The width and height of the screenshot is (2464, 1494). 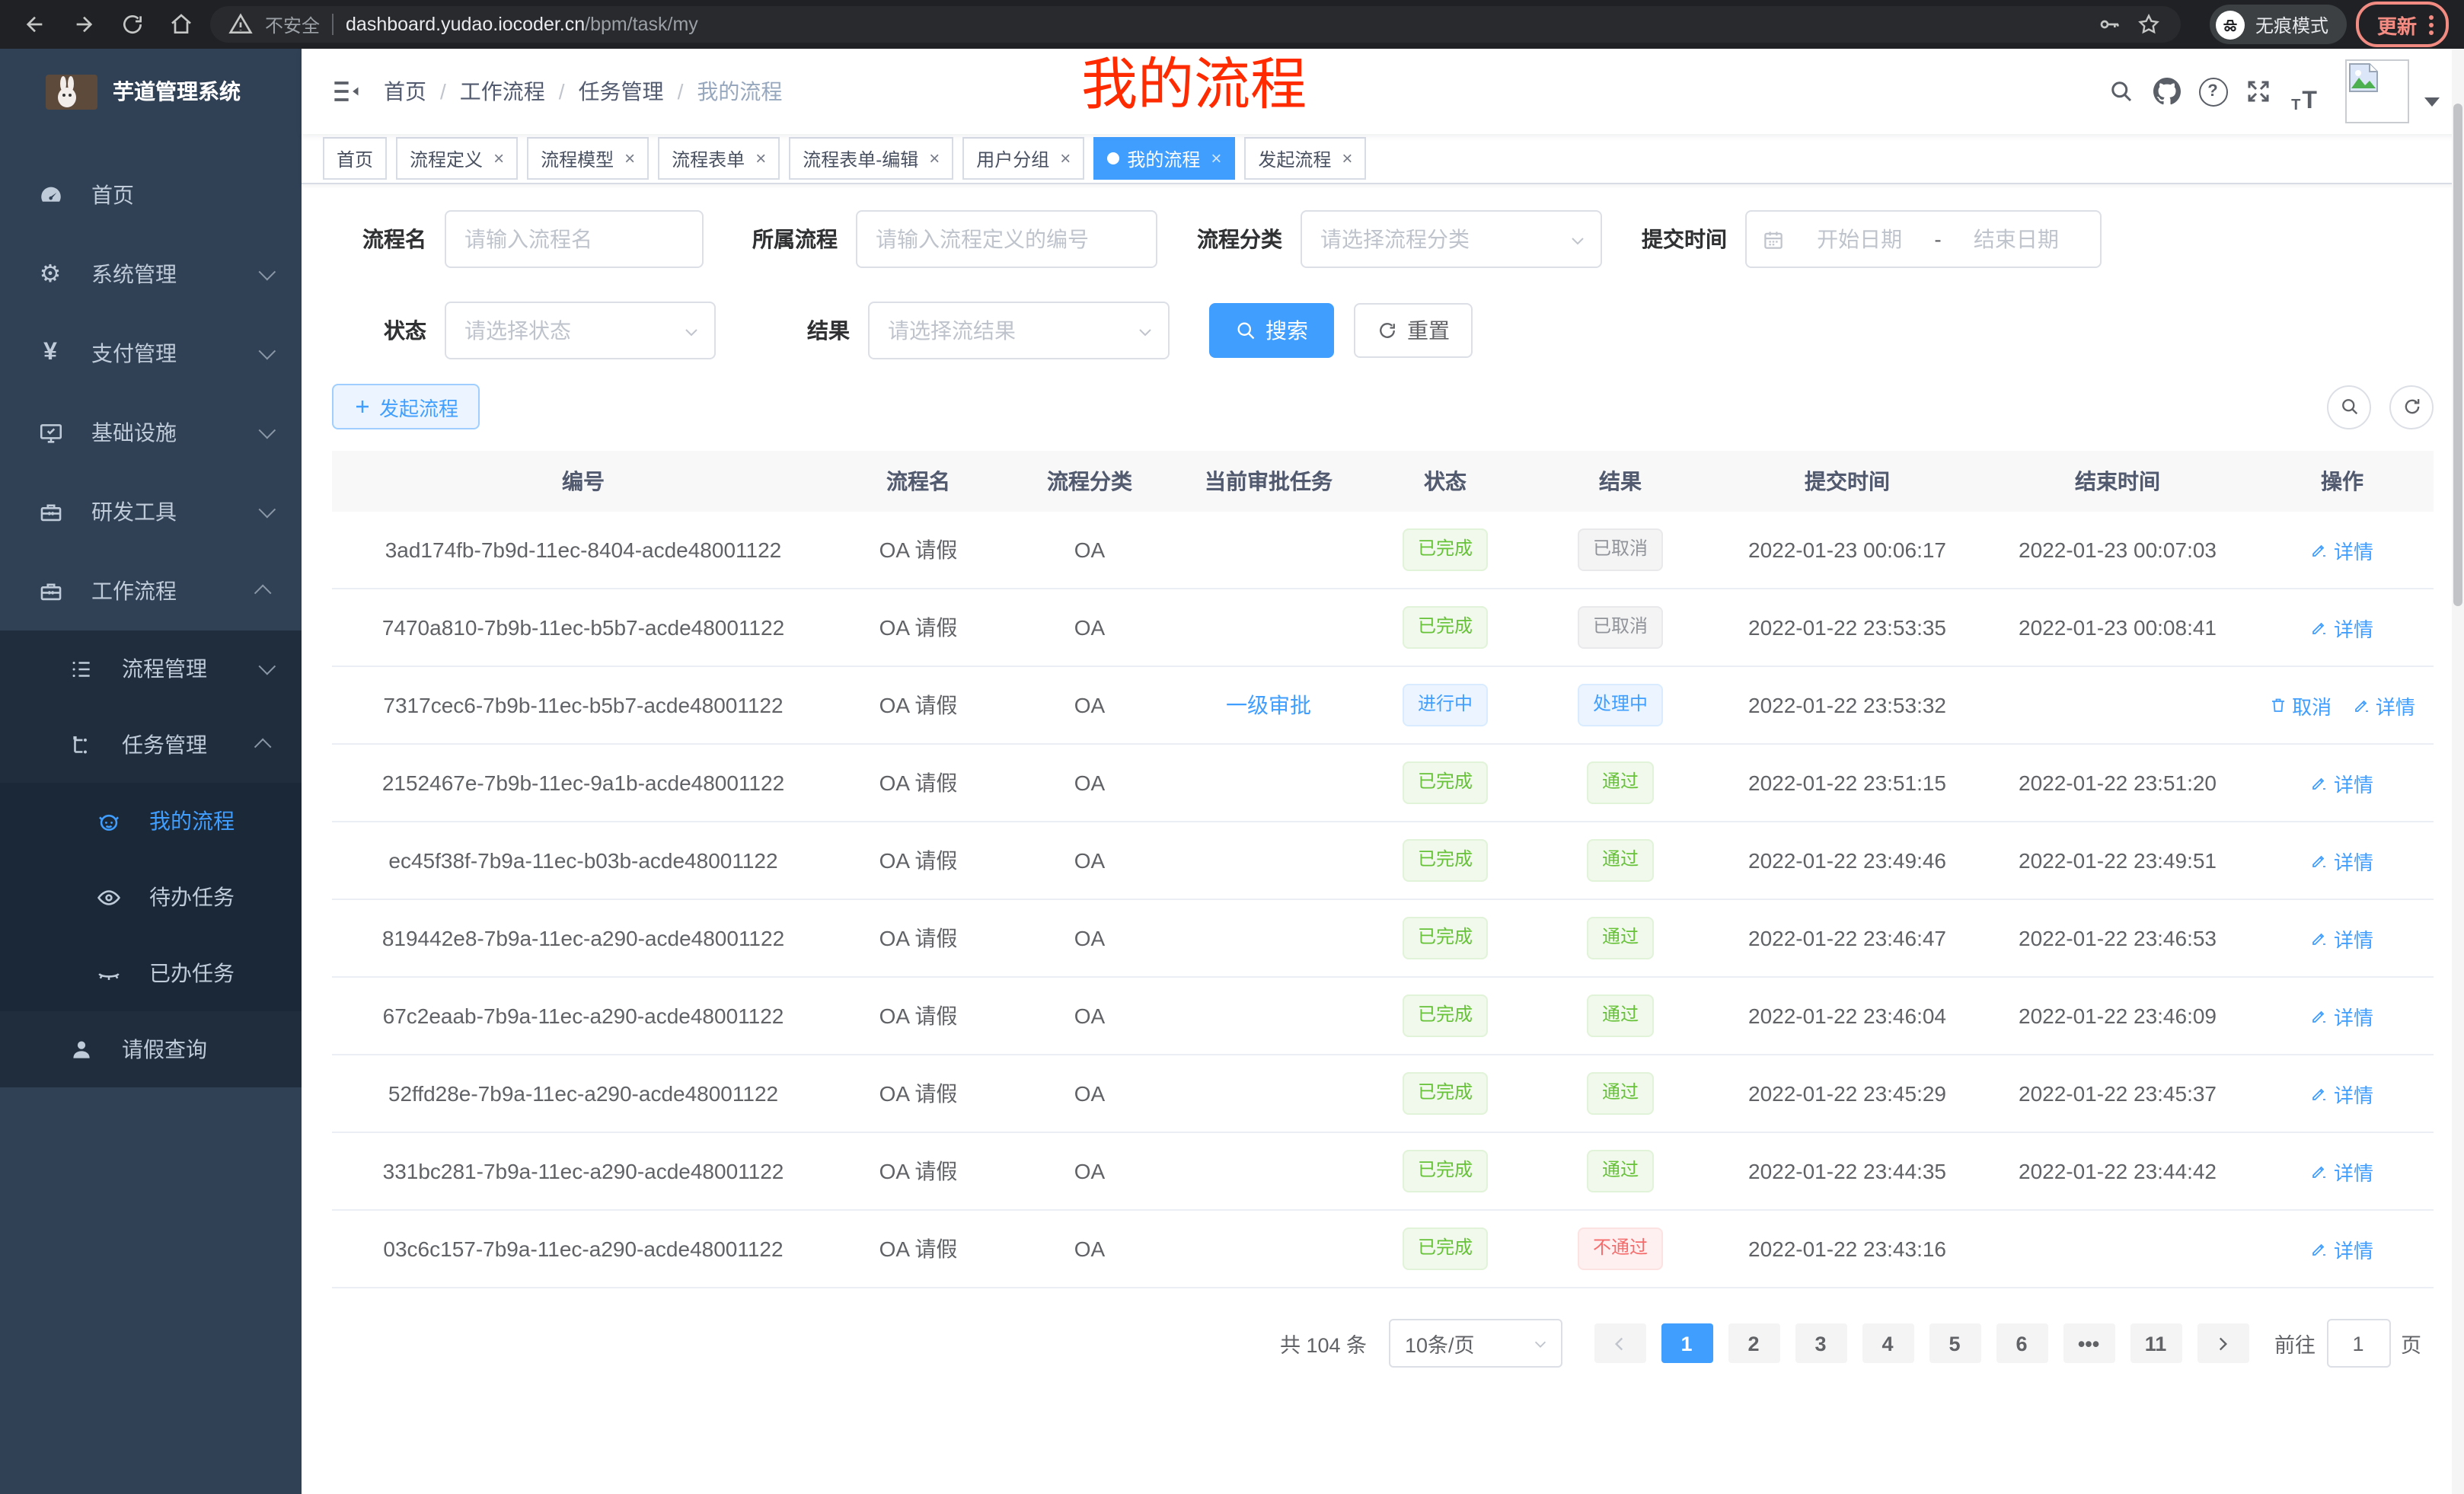 I want to click on page-number-button: 11, so click(x=2156, y=1343).